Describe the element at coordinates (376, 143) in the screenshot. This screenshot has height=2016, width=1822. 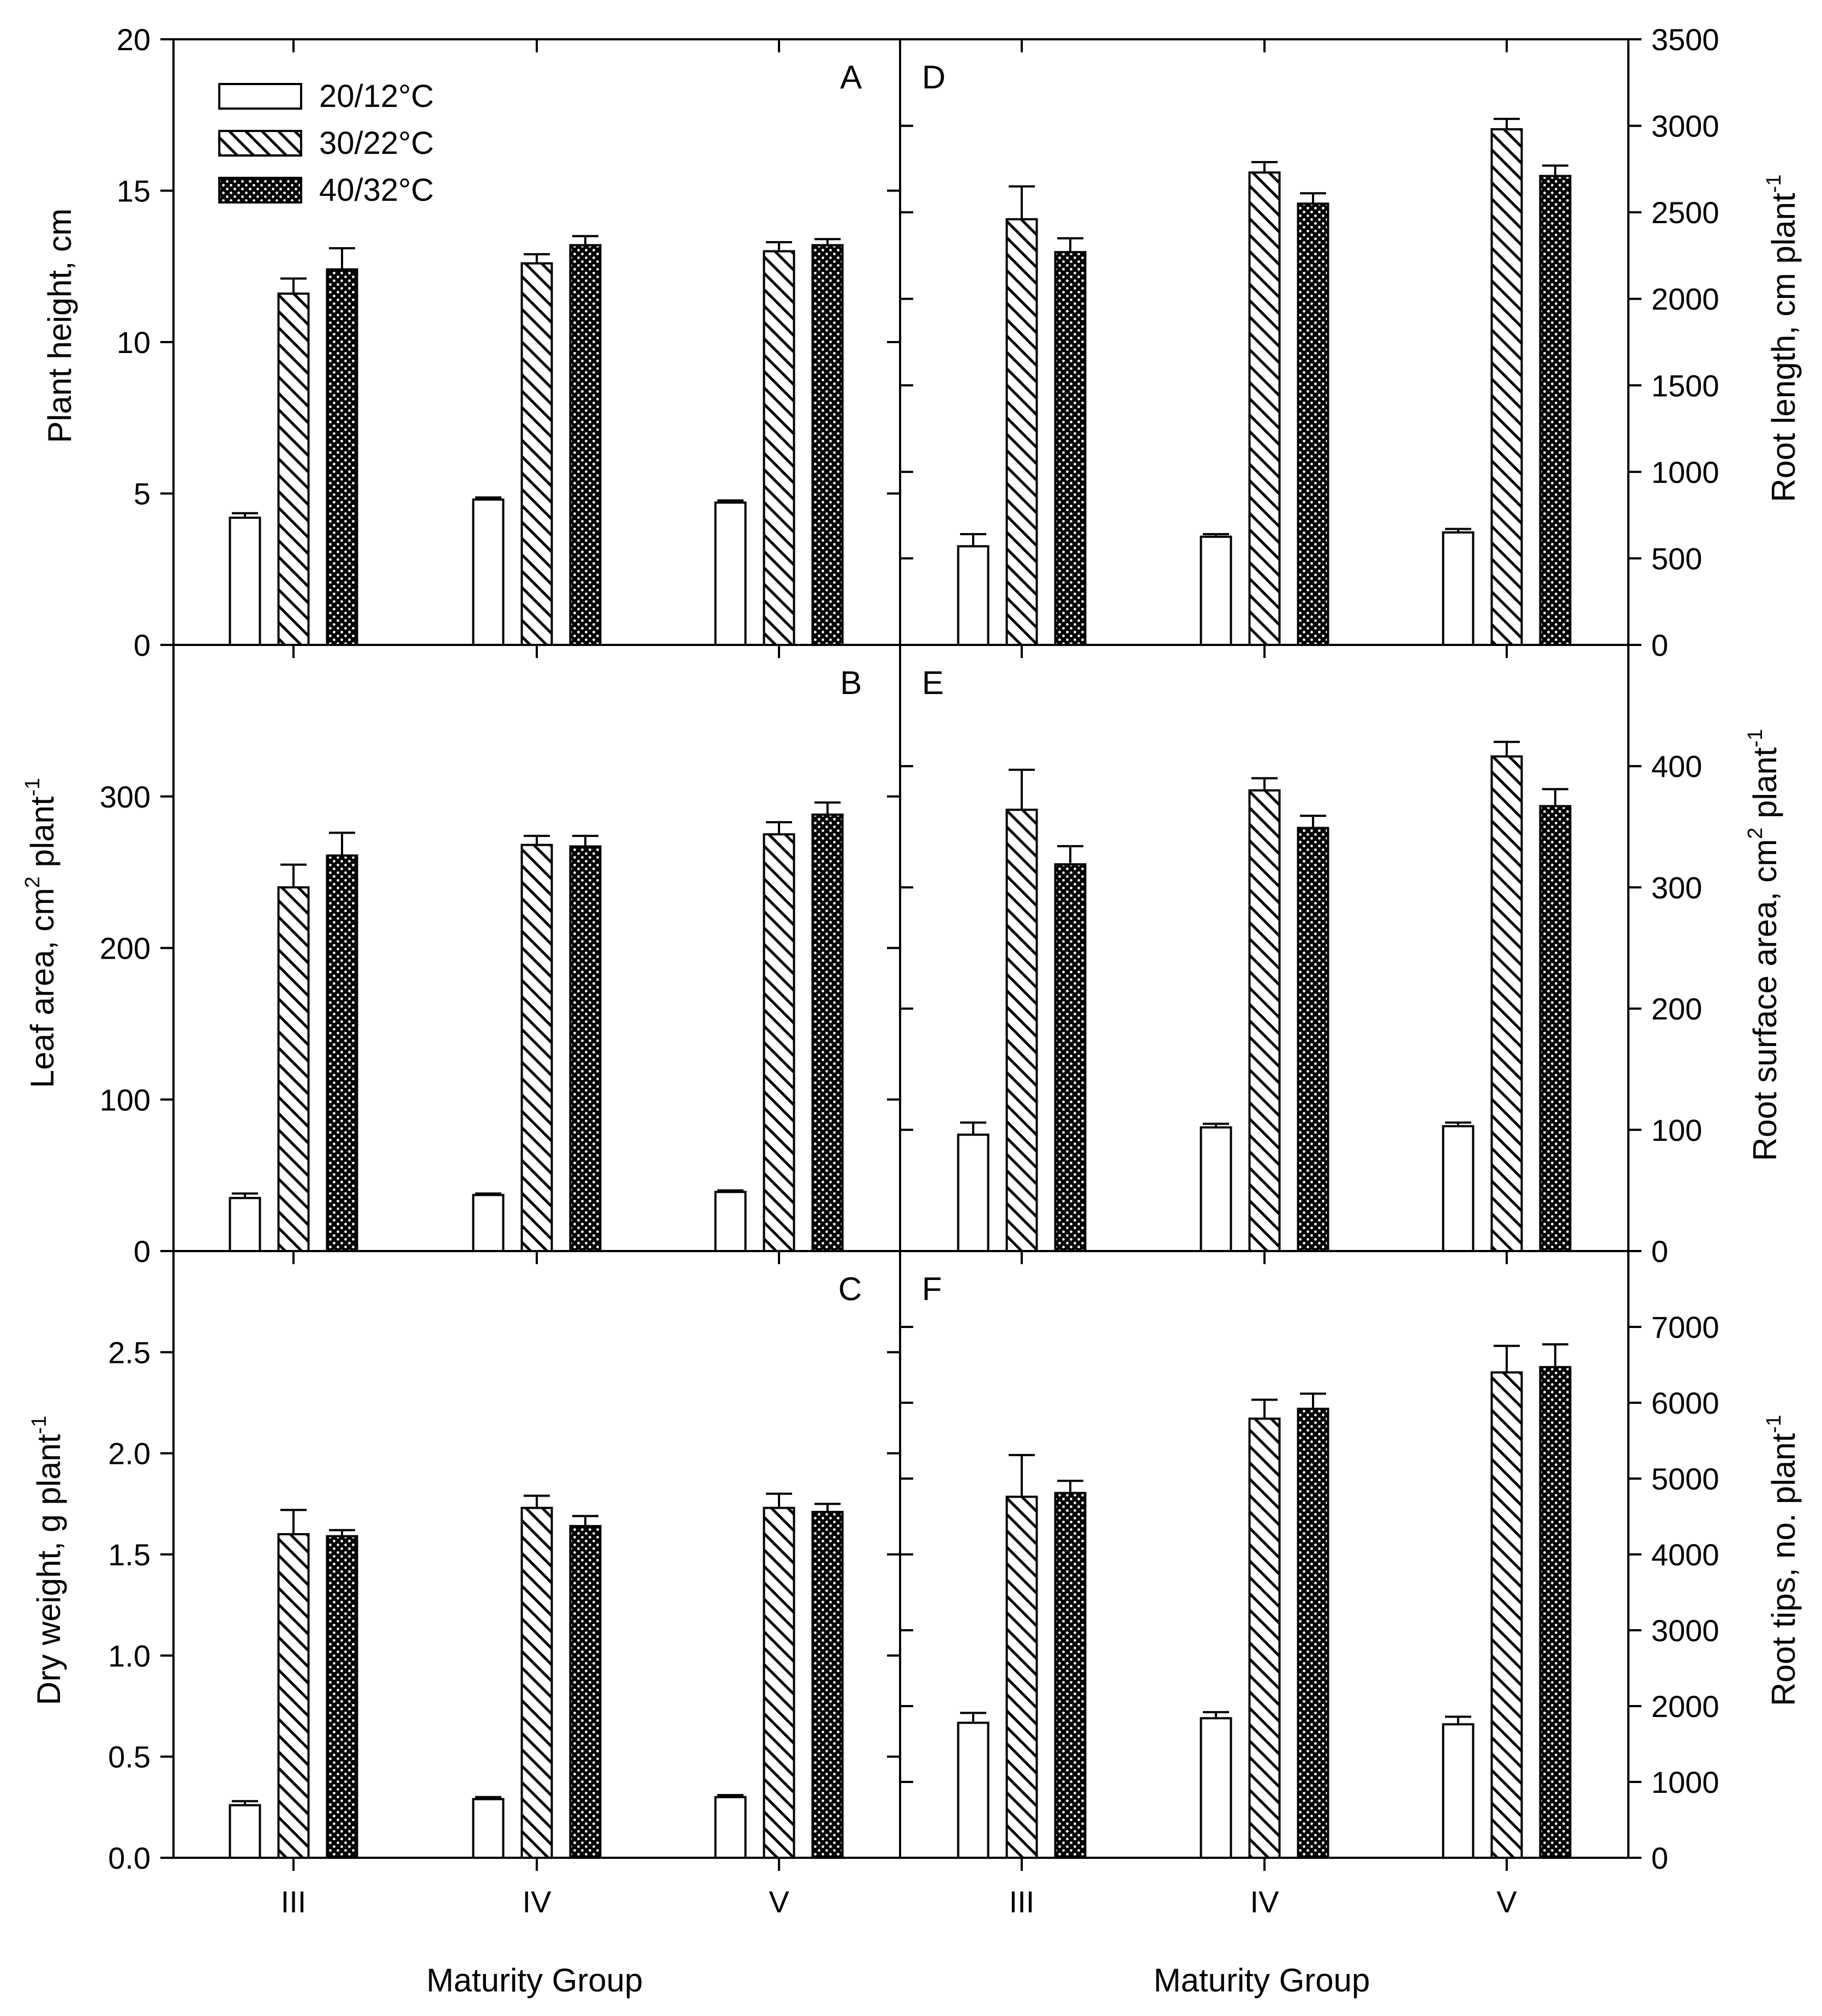
I see `legend-label-30-22: 30/22°C` at that location.